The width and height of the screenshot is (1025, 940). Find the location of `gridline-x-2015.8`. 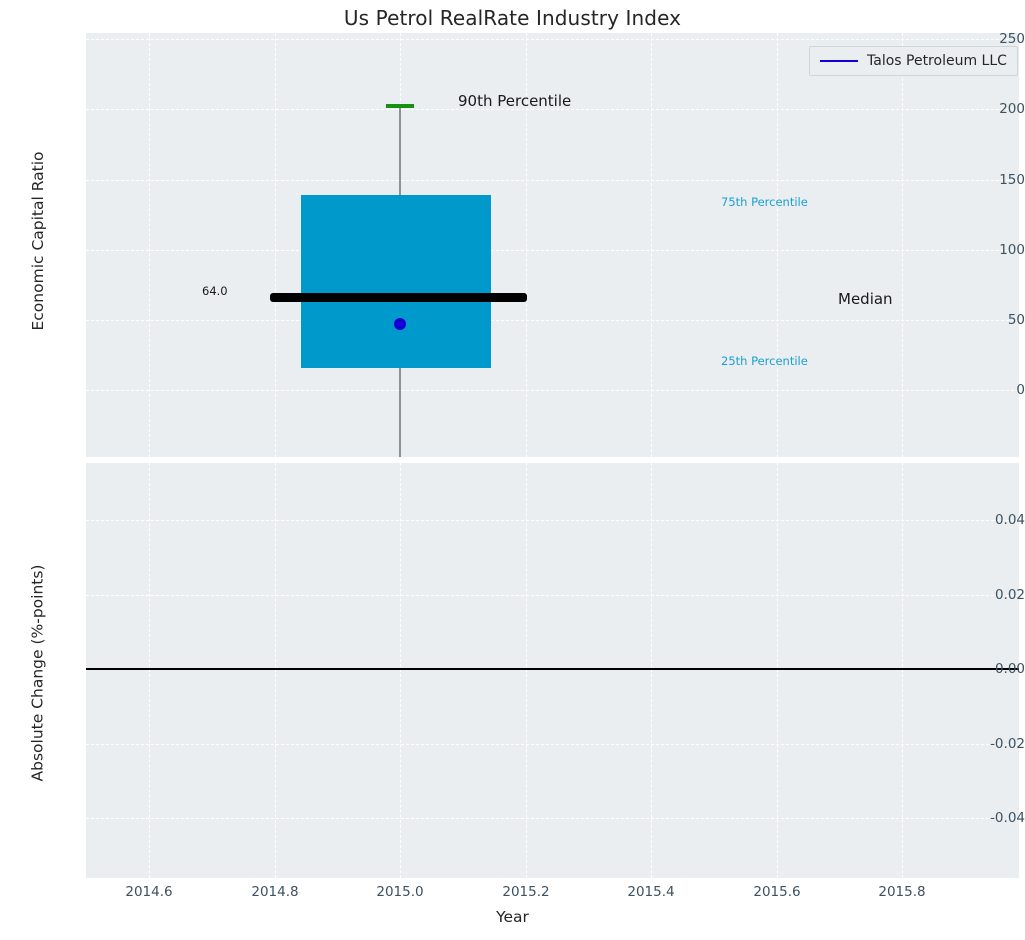

gridline-x-2015.8 is located at coordinates (902, 245).